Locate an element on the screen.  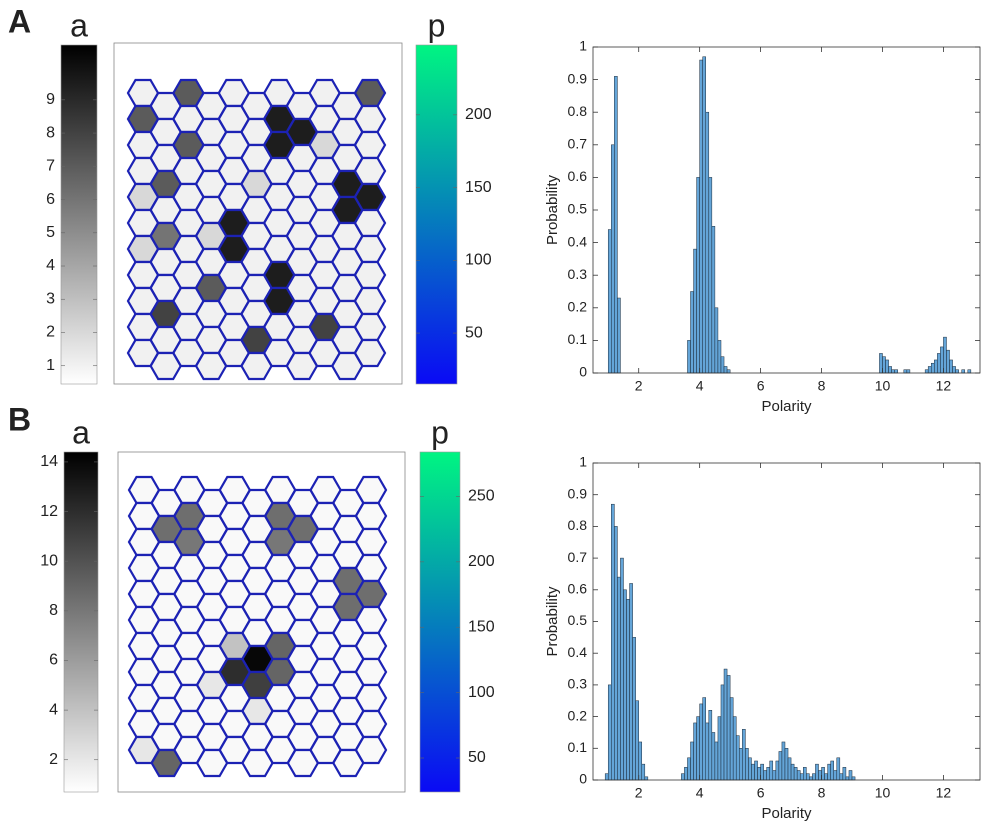
x-tick-label: 8 is located at coordinates (822, 793).